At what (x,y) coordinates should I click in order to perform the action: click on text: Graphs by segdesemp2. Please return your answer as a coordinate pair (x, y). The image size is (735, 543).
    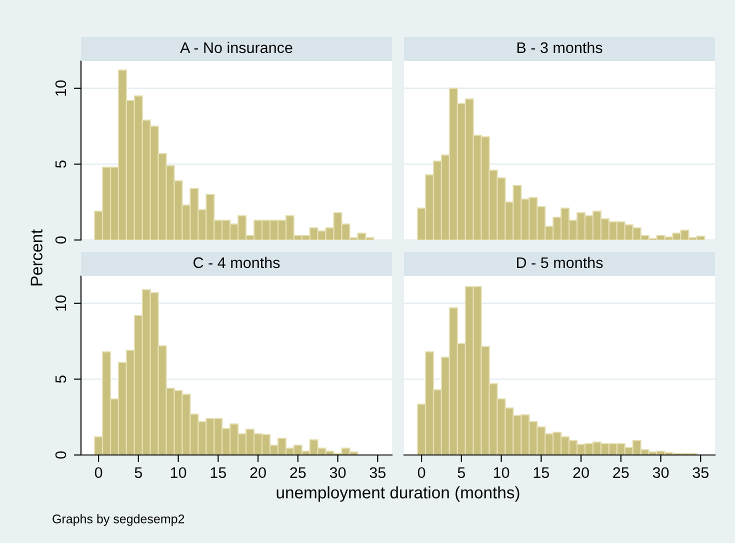
    Looking at the image, I should click on (118, 520).